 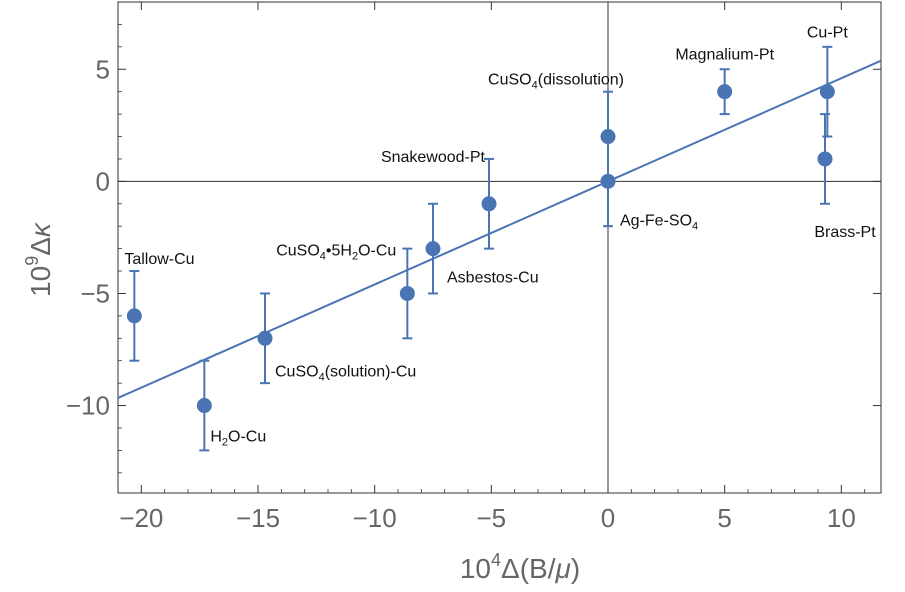 What do you see at coordinates (575, 568) in the screenshot?
I see `x-axis-title-close: )` at bounding box center [575, 568].